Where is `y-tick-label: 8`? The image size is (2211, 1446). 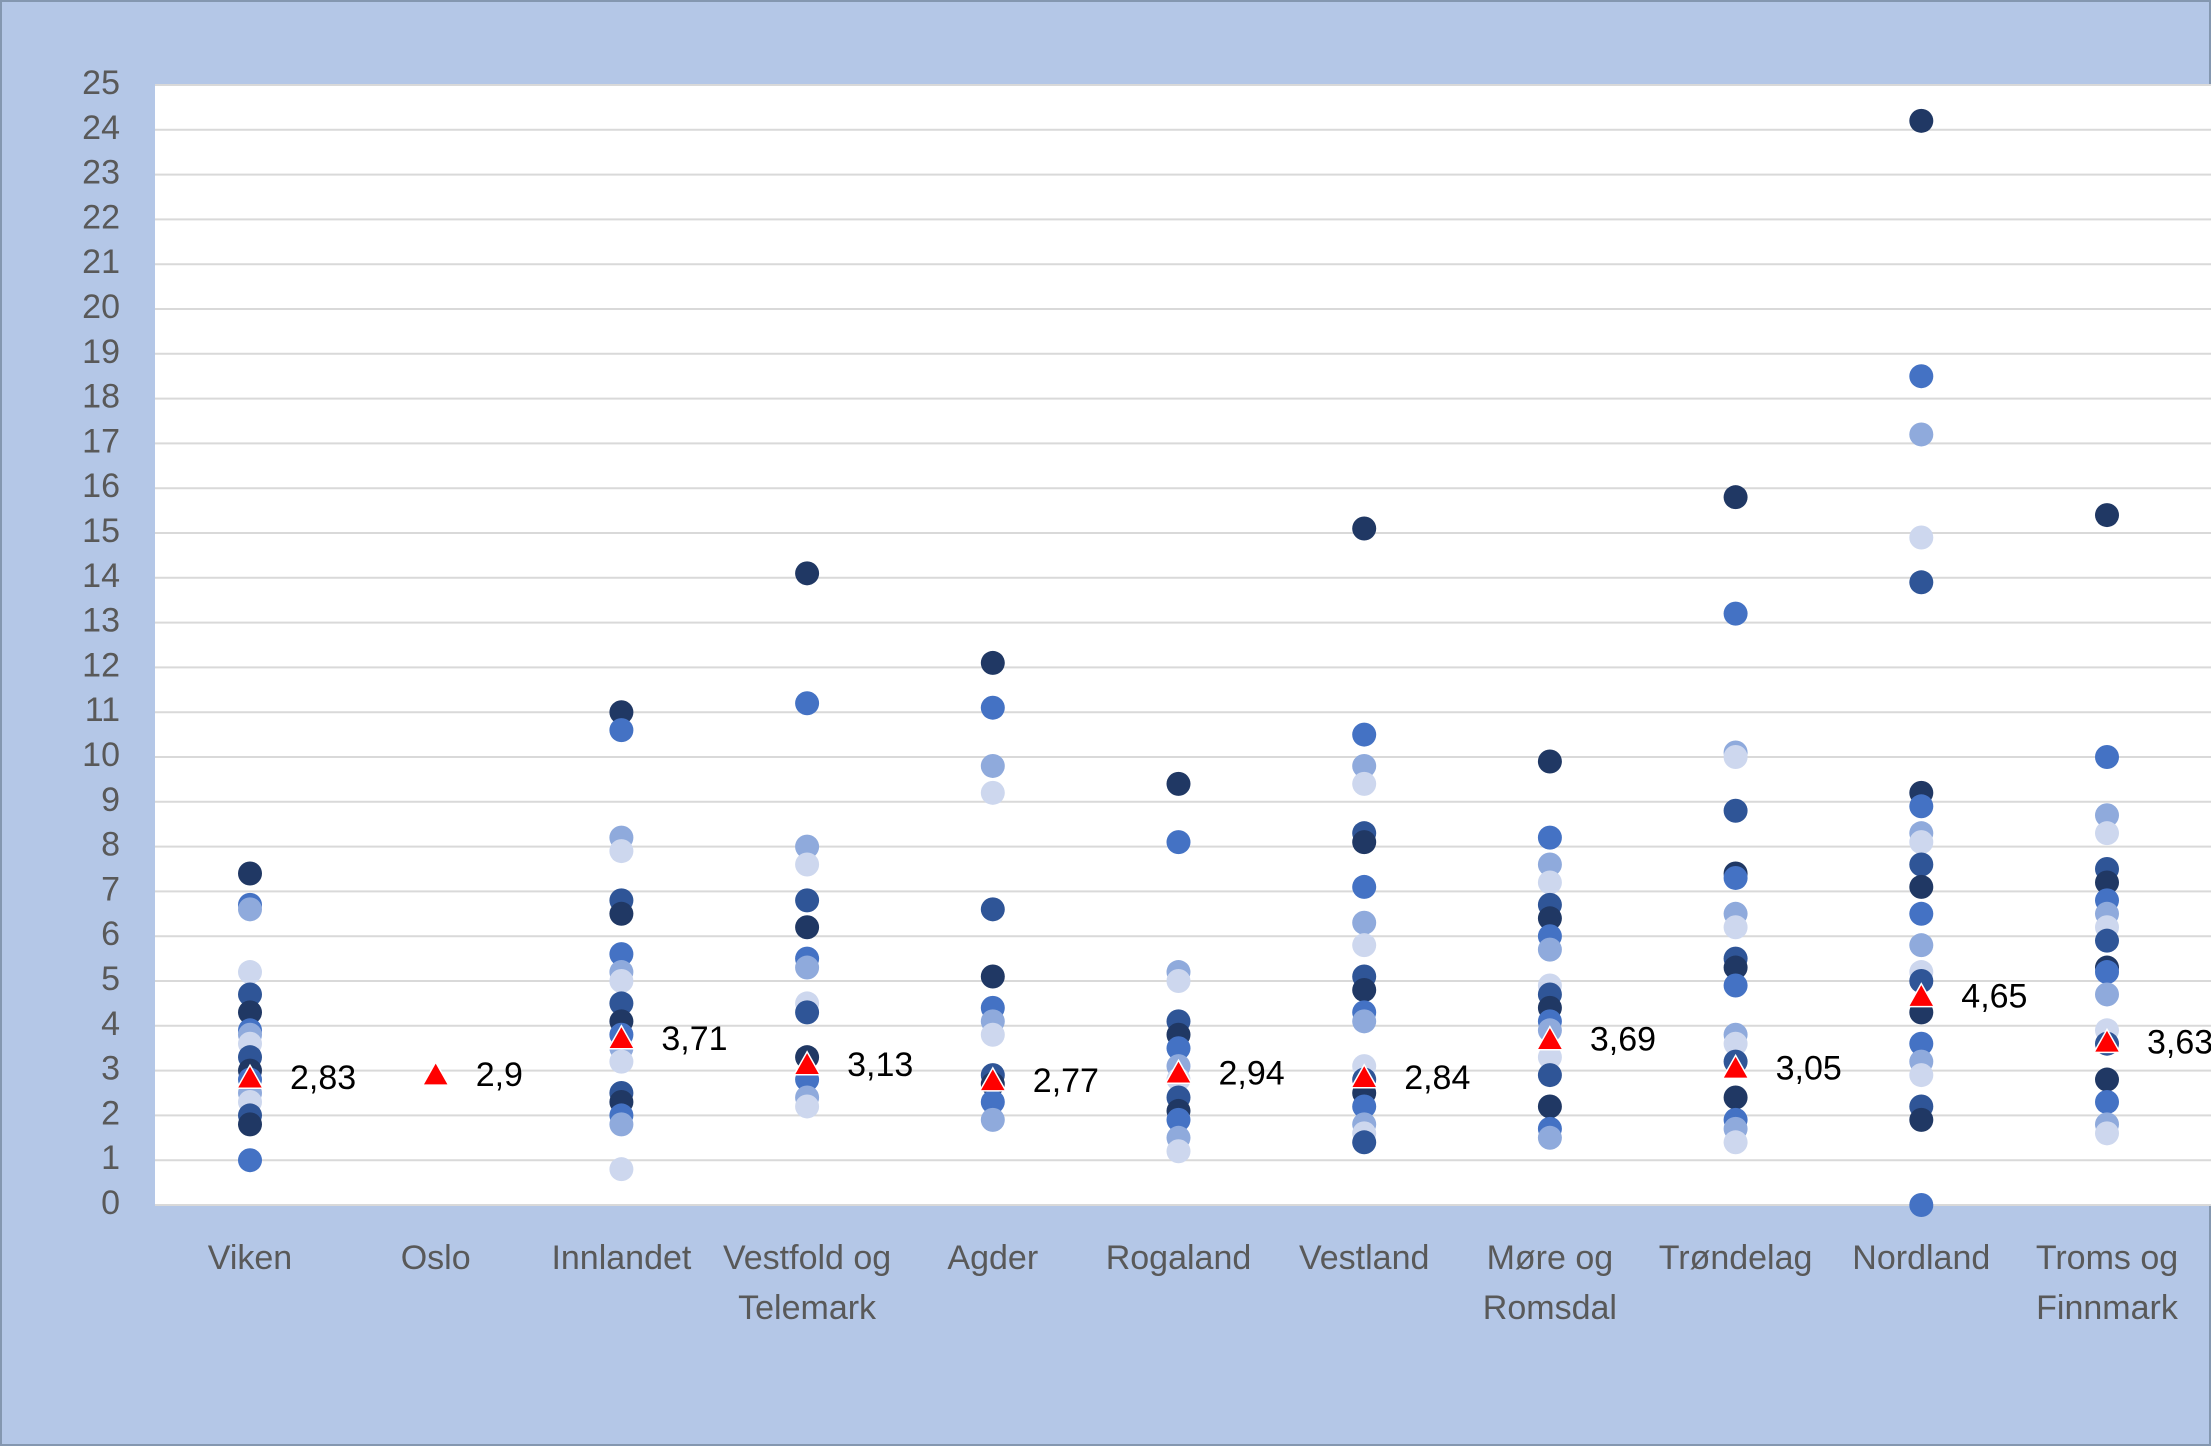
y-tick-label: 8 is located at coordinates (110, 845).